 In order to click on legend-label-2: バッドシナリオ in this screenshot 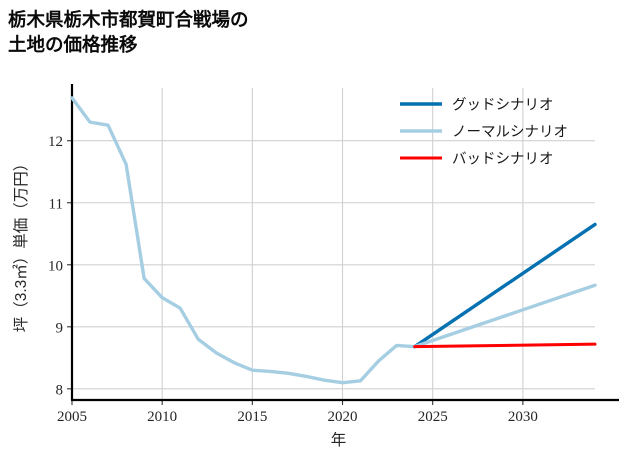, I will do `click(503, 160)`.